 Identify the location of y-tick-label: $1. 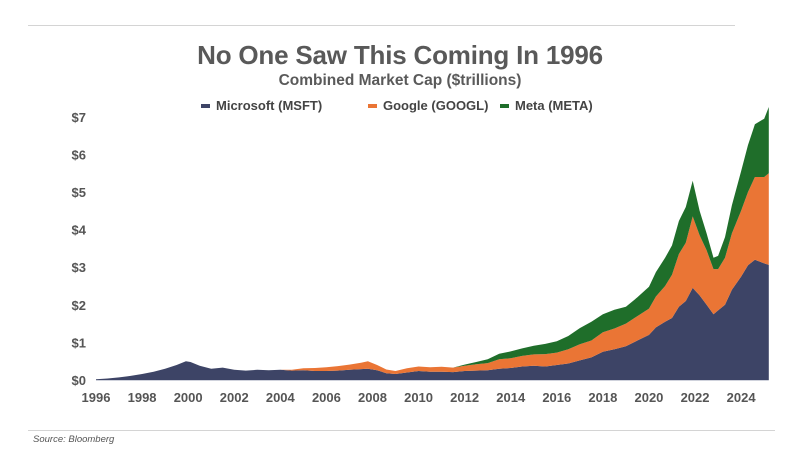
(79, 342).